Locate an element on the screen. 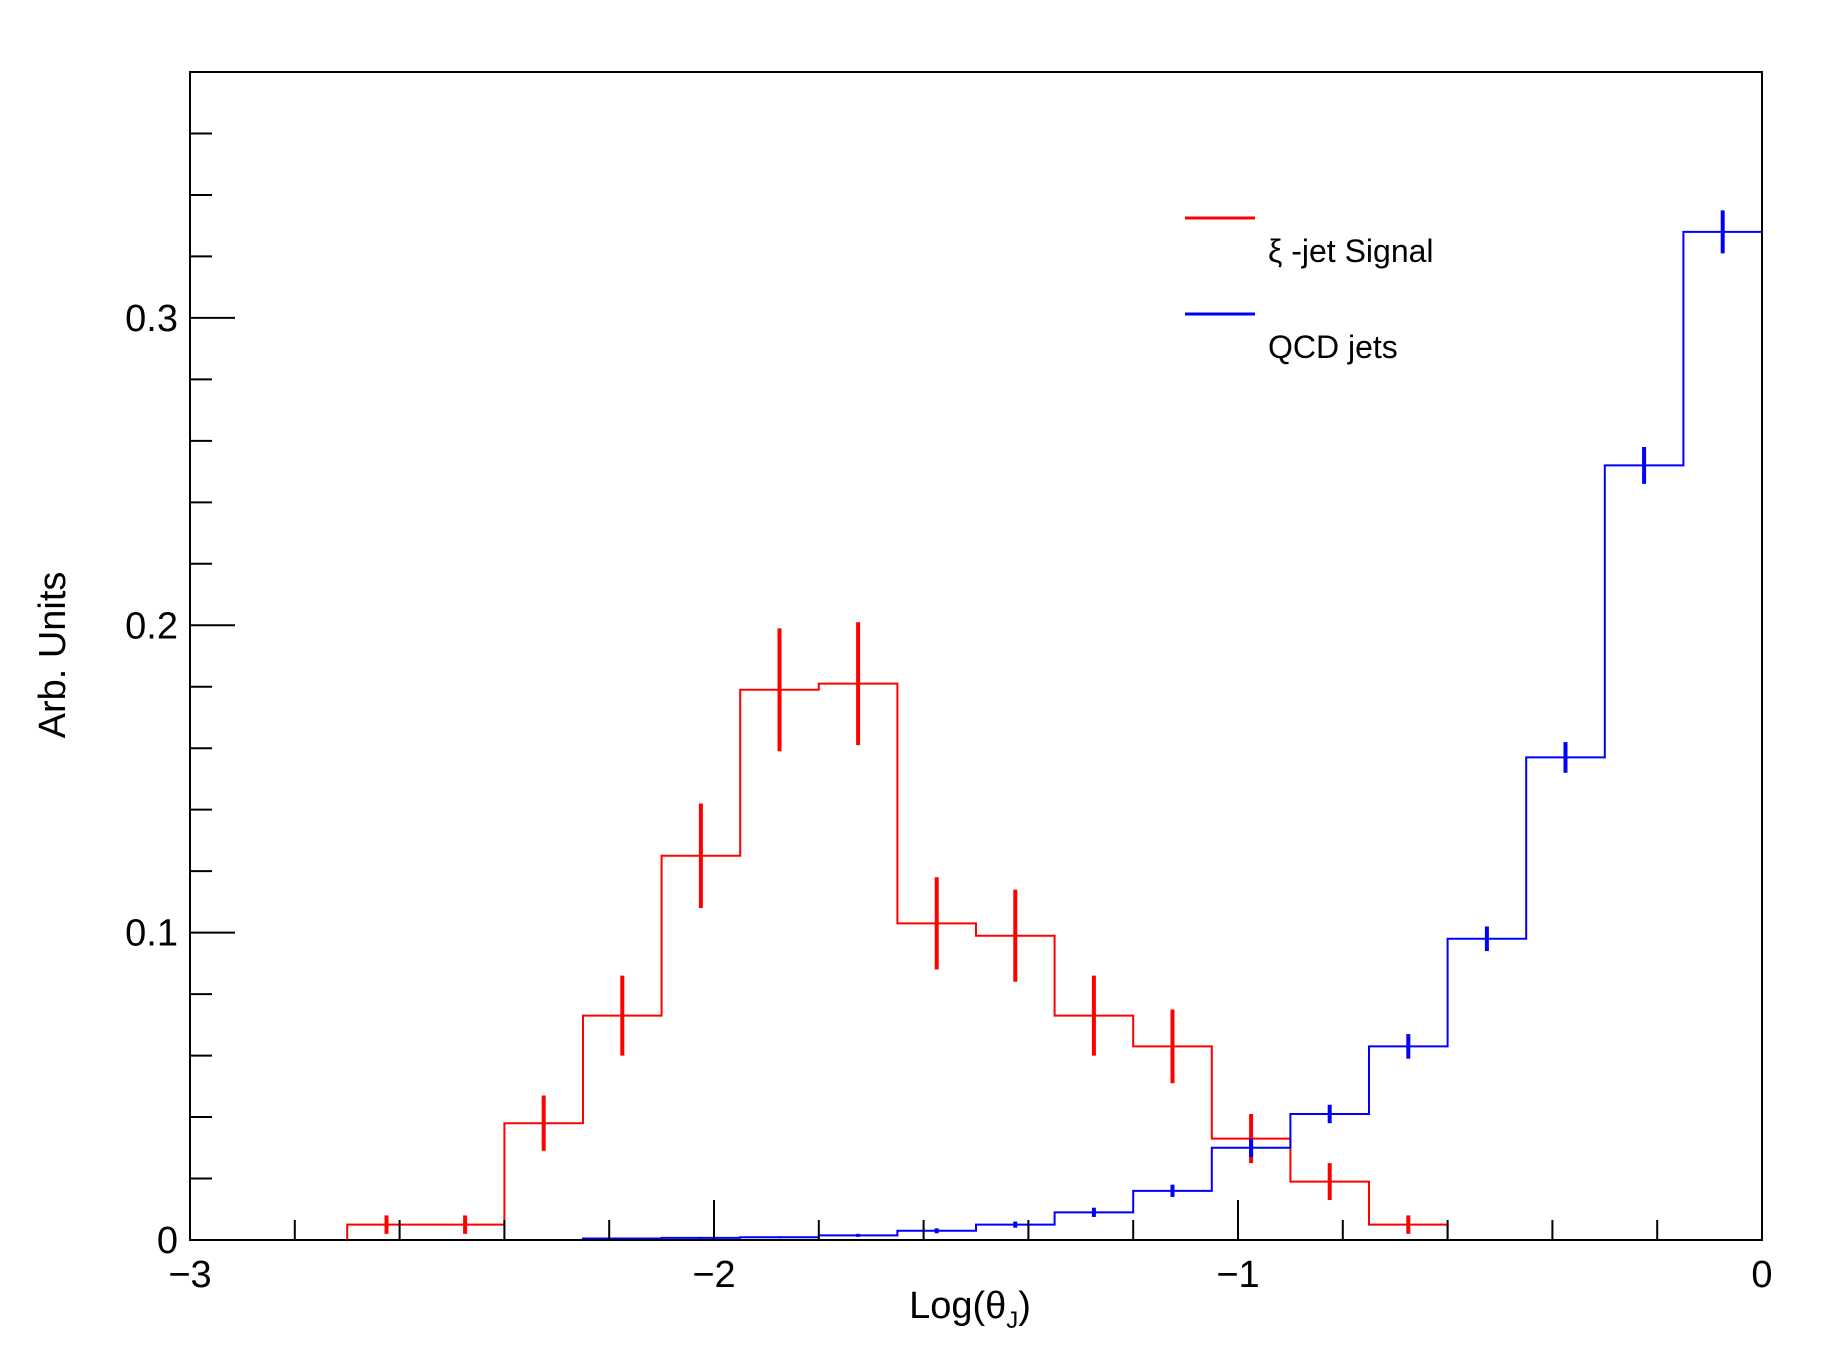  x-axis-label-main: Log(θ is located at coordinates (957, 1306).